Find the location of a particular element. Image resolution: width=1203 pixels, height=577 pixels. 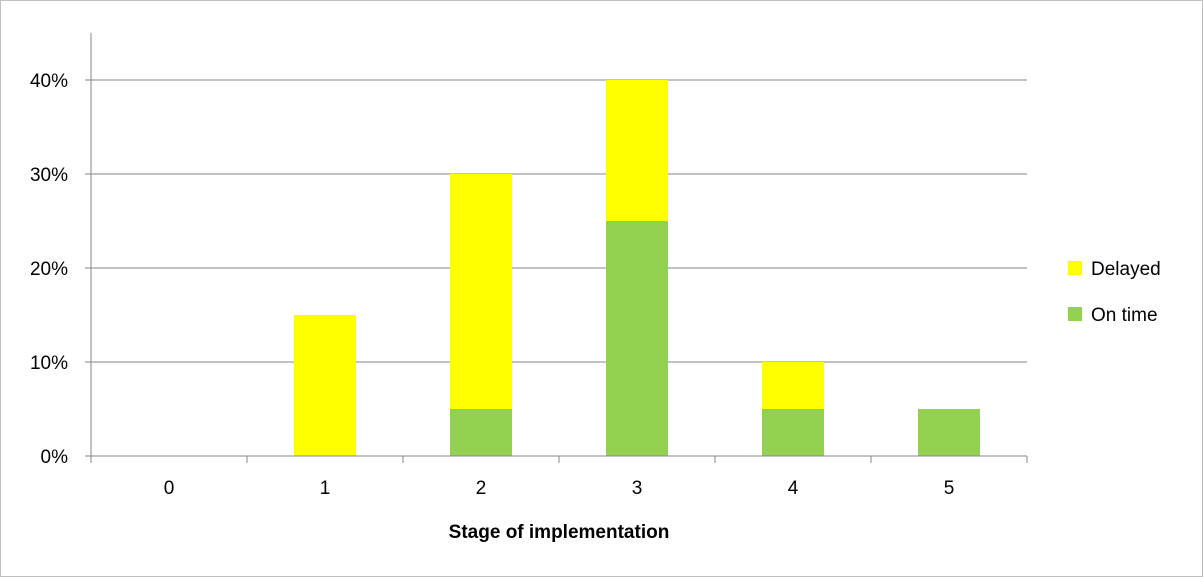

y-tick-labels: 0% 10% 20% 30% 40% is located at coordinates (49, 269).